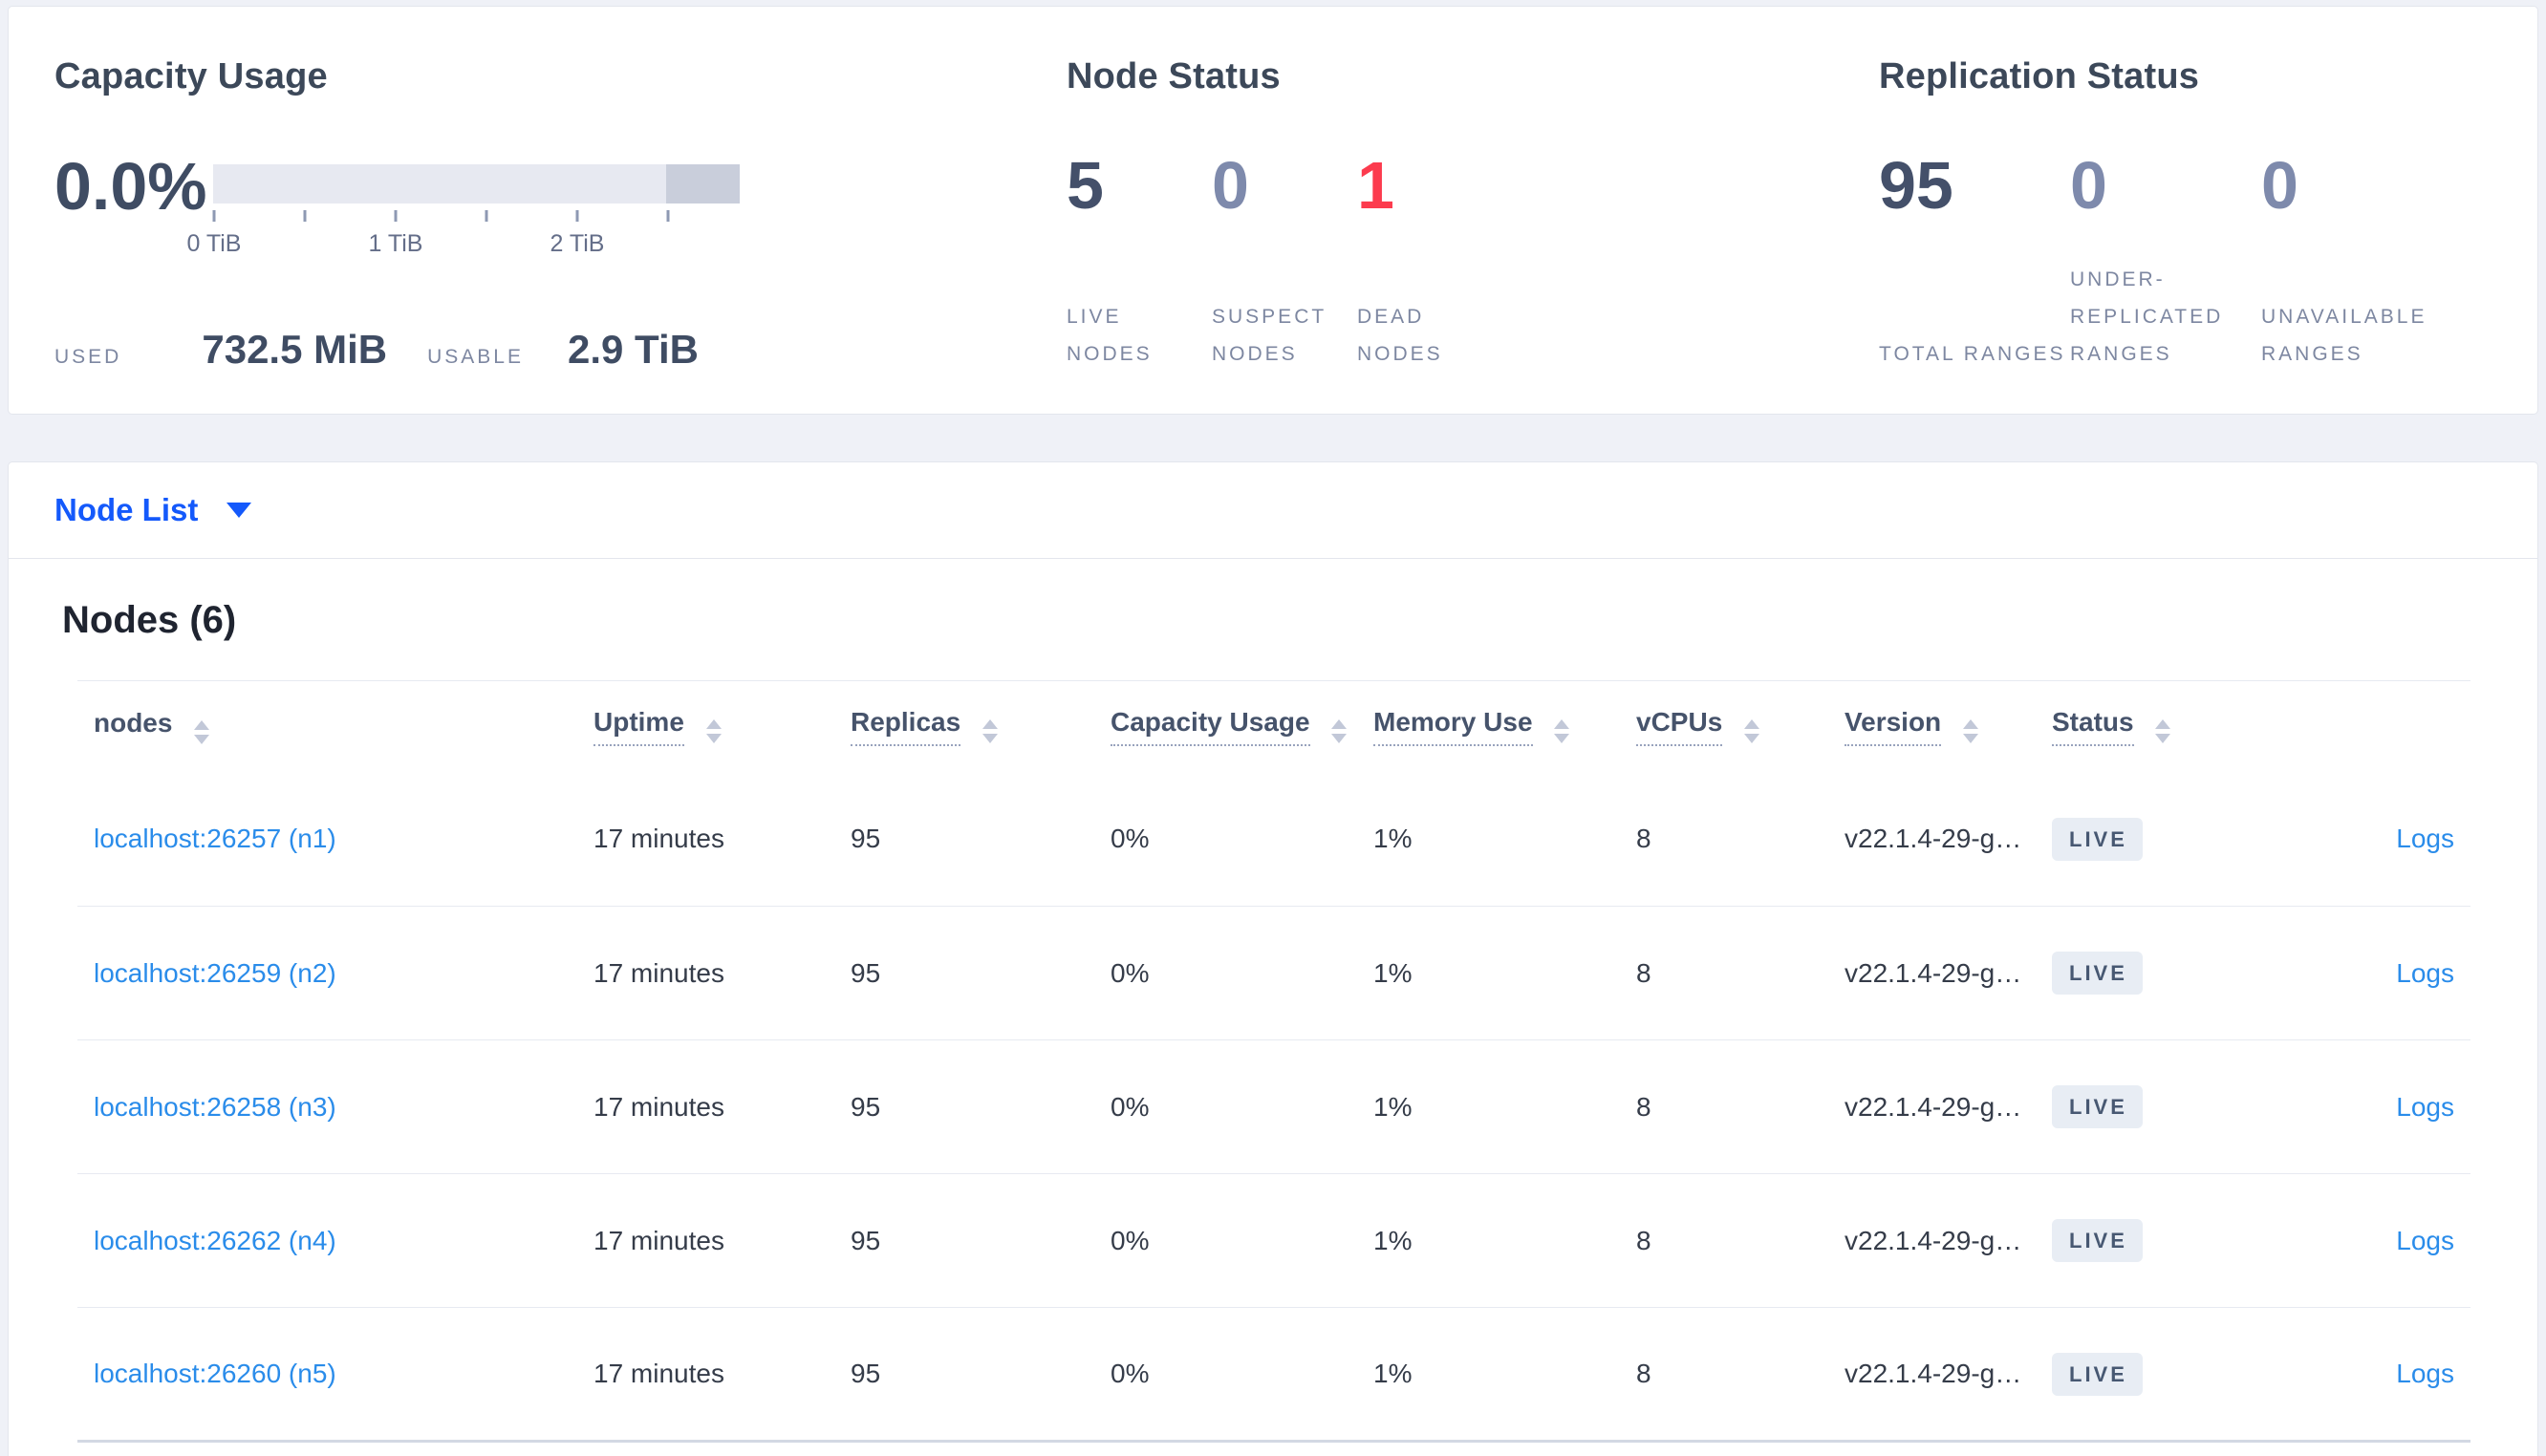 This screenshot has height=1456, width=2546. Describe the element at coordinates (1110, 336) in the screenshot. I see `live-nodes-label: LIVE NODES` at that location.